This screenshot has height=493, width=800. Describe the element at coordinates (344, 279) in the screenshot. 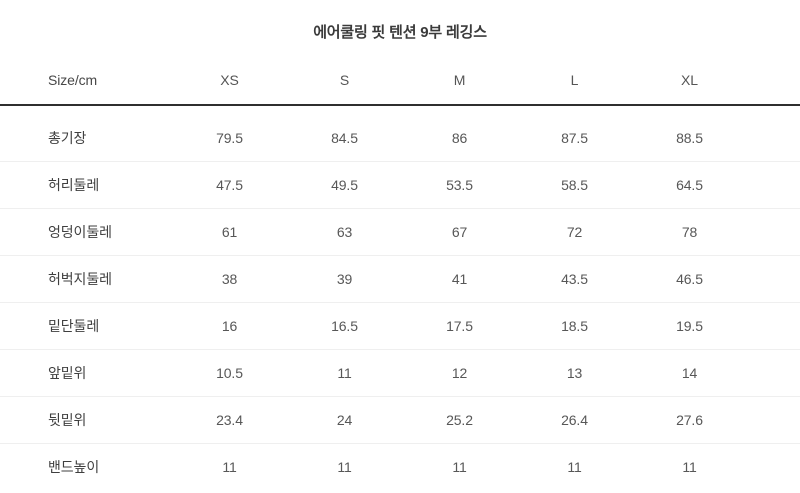

I see `cell-value: 39` at that location.